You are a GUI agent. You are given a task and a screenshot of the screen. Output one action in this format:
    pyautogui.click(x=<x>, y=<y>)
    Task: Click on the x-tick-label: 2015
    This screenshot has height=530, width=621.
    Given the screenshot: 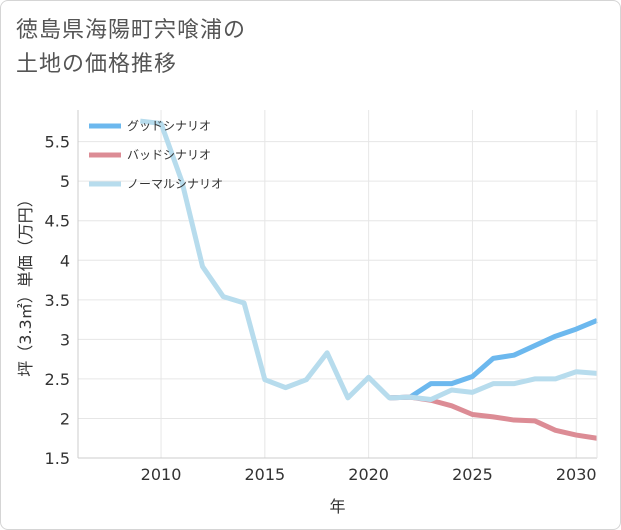 What is the action you would take?
    pyautogui.click(x=264, y=474)
    